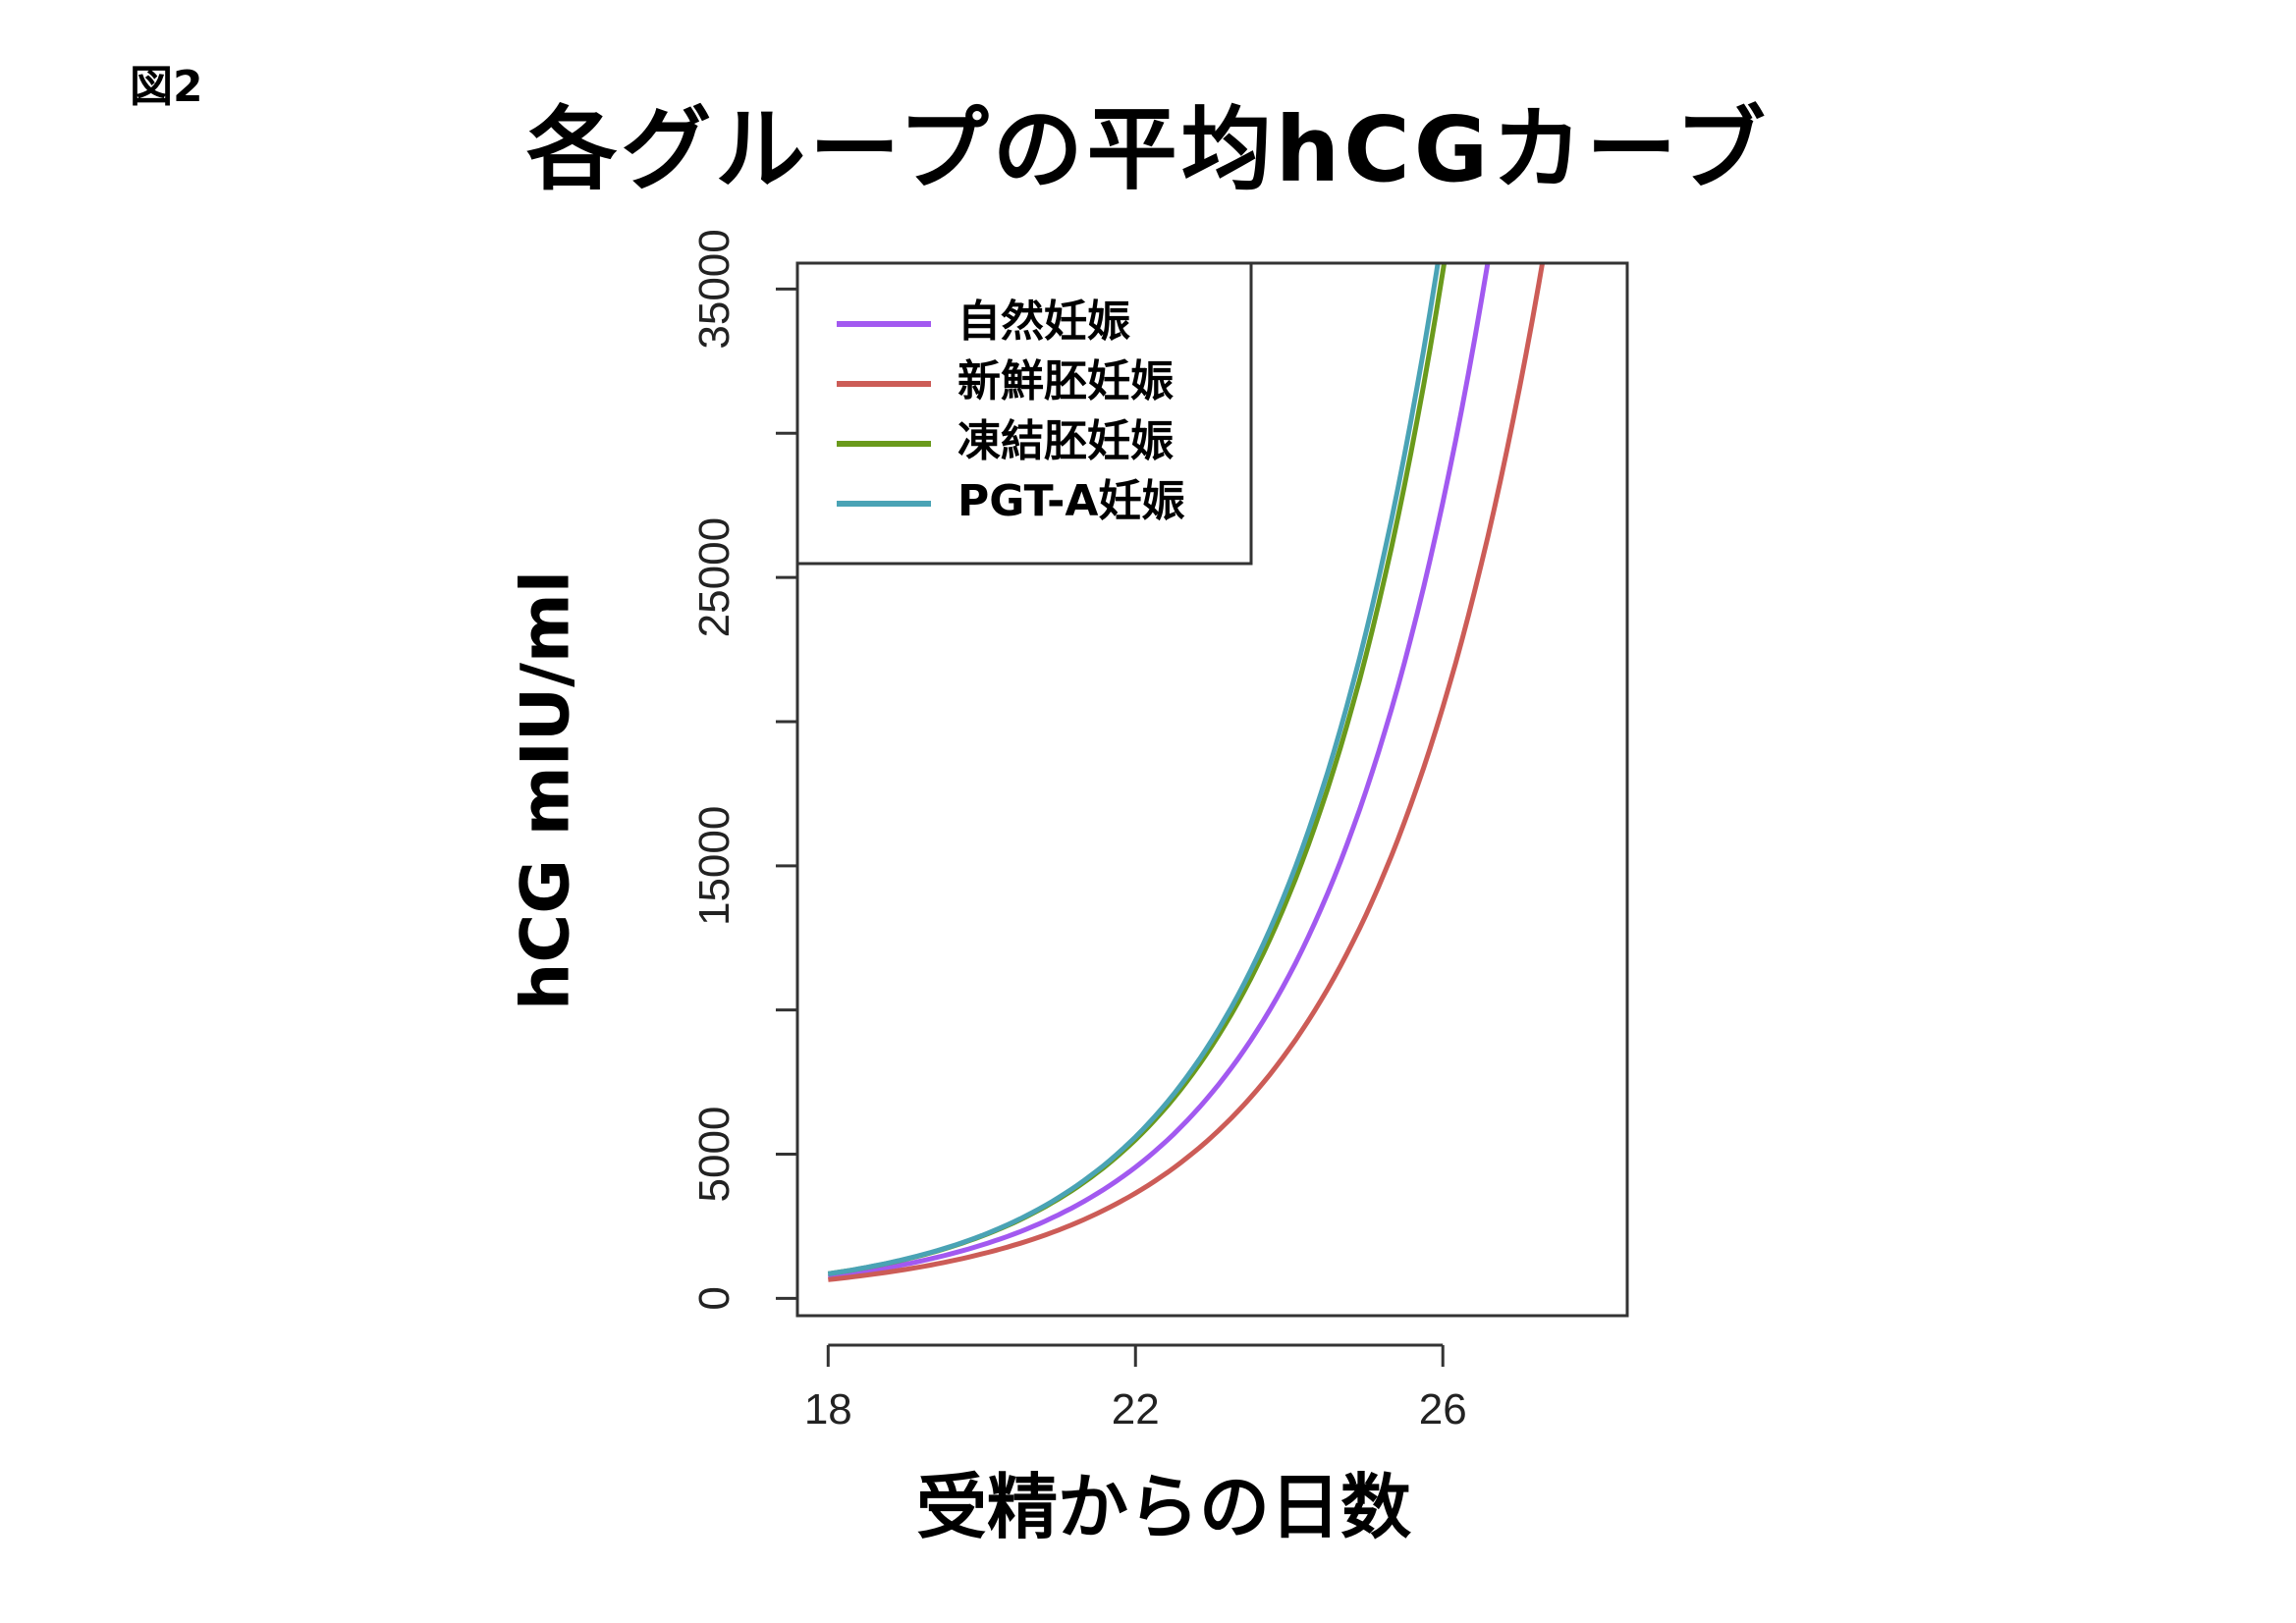 The width and height of the screenshot is (2296, 1623). What do you see at coordinates (546, 790) in the screenshot?
I see `y-axis-title: hCG mIU/ml` at bounding box center [546, 790].